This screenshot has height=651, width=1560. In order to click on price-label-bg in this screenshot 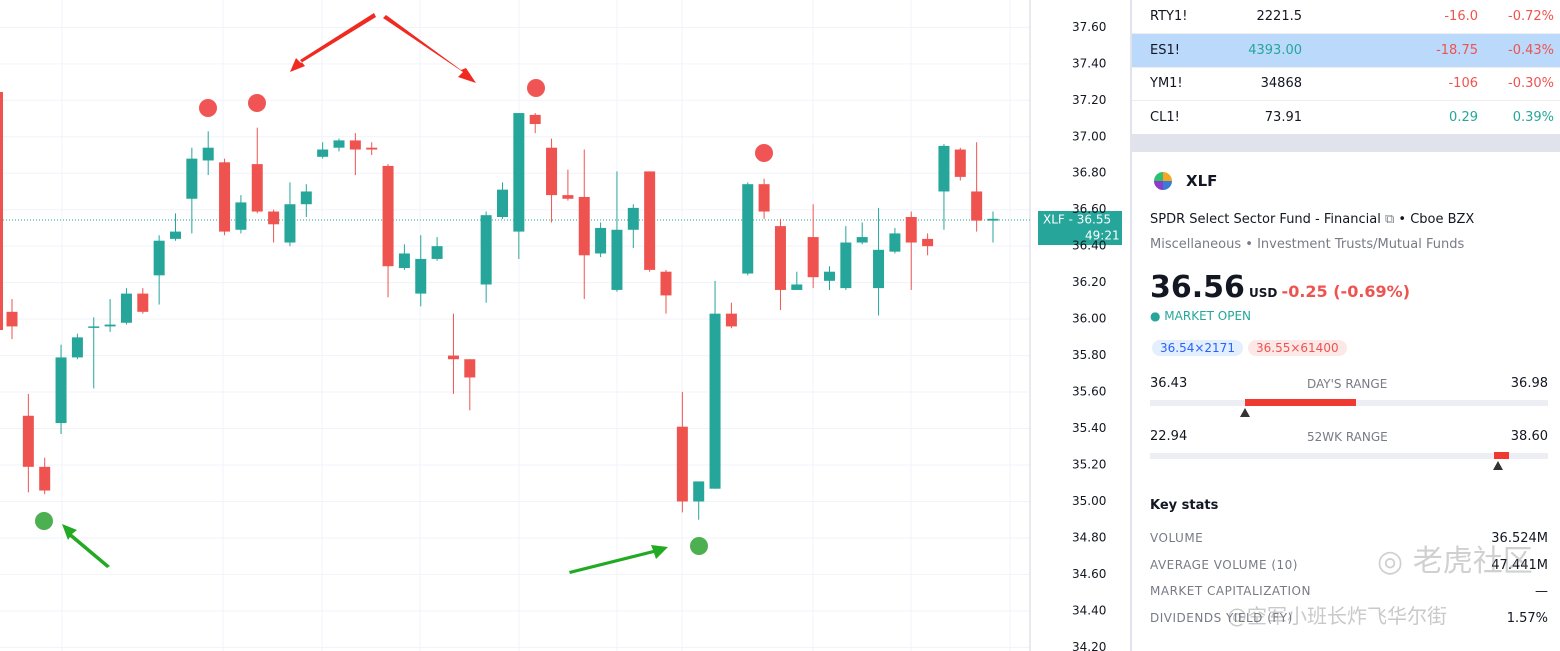, I will do `click(1080, 228)`.